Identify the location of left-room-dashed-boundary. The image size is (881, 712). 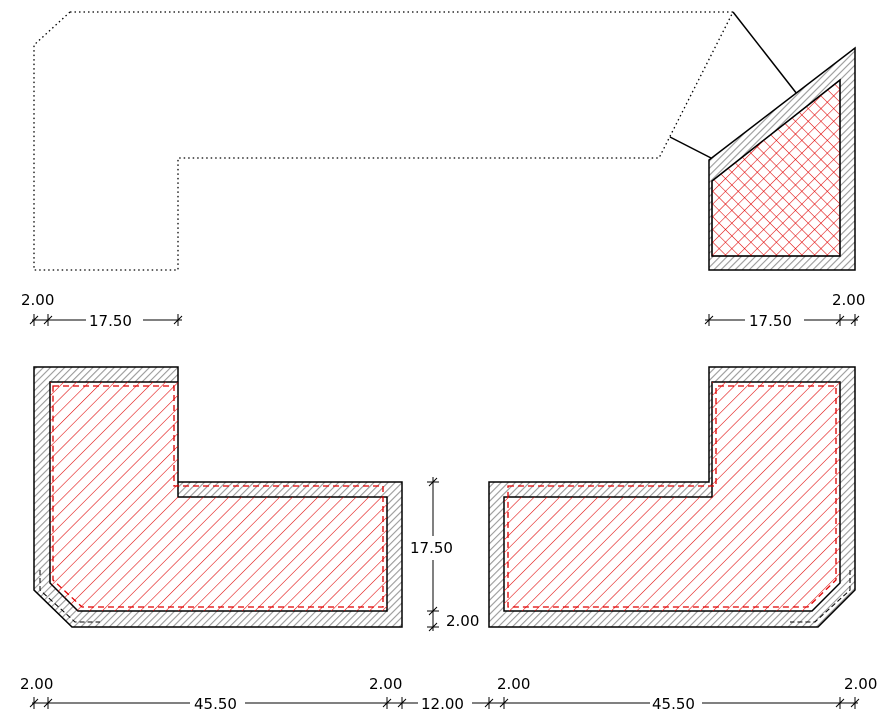
(218, 496).